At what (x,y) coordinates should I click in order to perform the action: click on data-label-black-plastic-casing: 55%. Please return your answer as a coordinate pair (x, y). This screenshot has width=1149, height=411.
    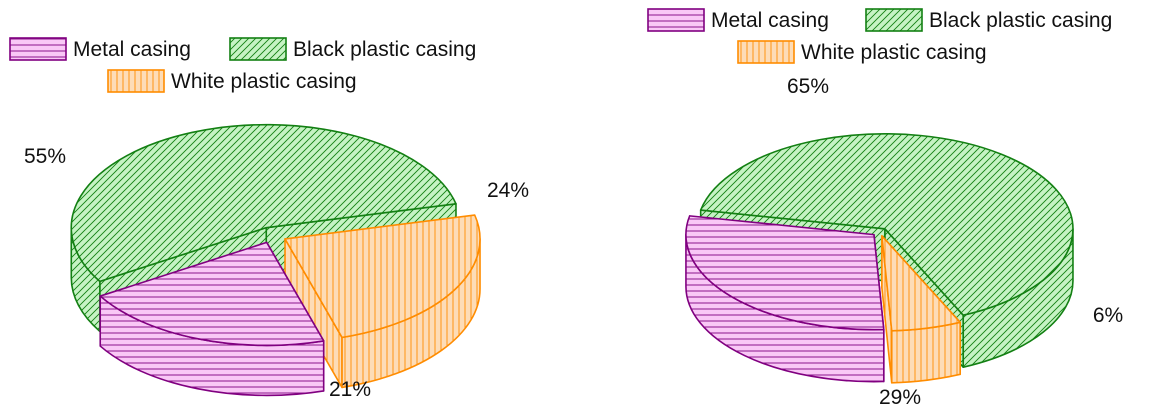
    Looking at the image, I should click on (45, 156).